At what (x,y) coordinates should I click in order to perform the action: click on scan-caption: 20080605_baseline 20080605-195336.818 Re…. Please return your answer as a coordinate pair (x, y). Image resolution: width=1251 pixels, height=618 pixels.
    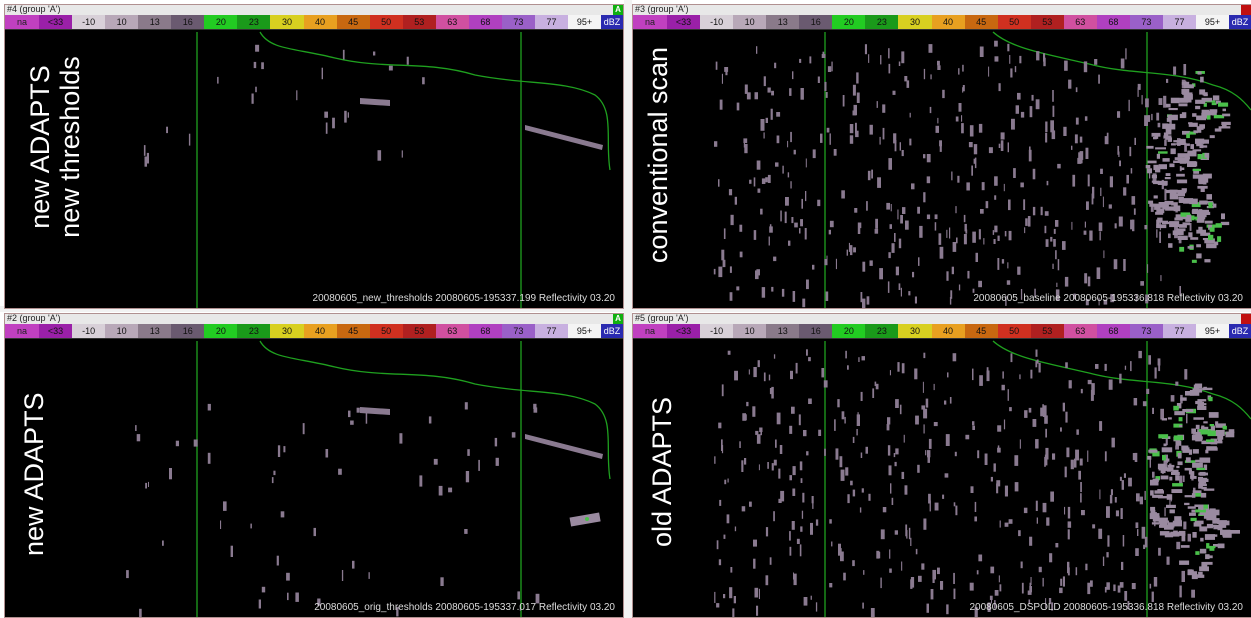
    Looking at the image, I should click on (1108, 298).